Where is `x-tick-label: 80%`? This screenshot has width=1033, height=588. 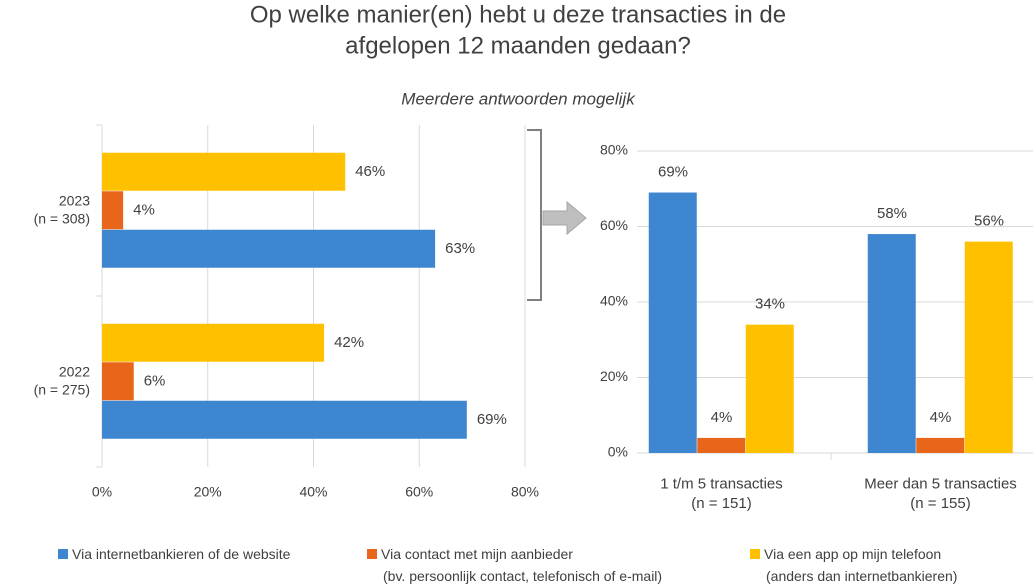 x-tick-label: 80% is located at coordinates (525, 492).